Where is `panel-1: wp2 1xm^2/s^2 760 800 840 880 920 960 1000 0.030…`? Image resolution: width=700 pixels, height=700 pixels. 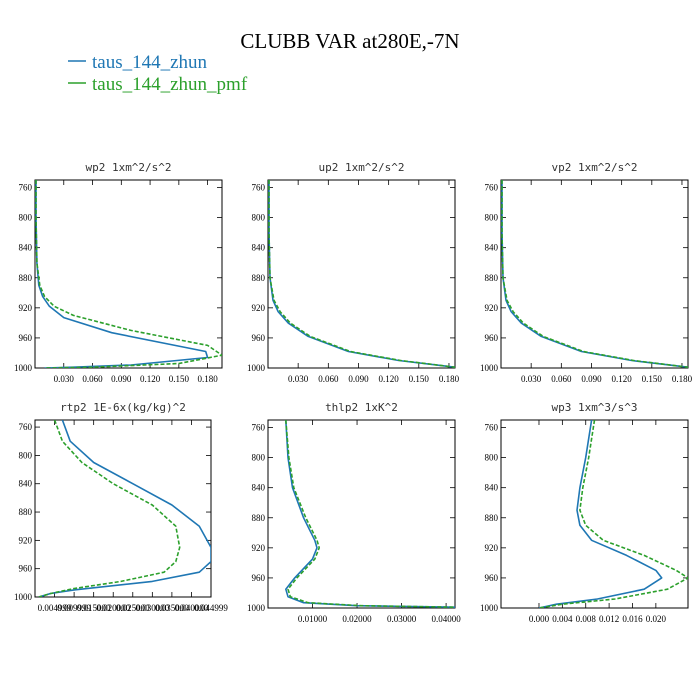 panel-1: wp2 1xm^2/s^2 760 800 840 880 920 960 1000 0.030… is located at coordinates (118, 272).